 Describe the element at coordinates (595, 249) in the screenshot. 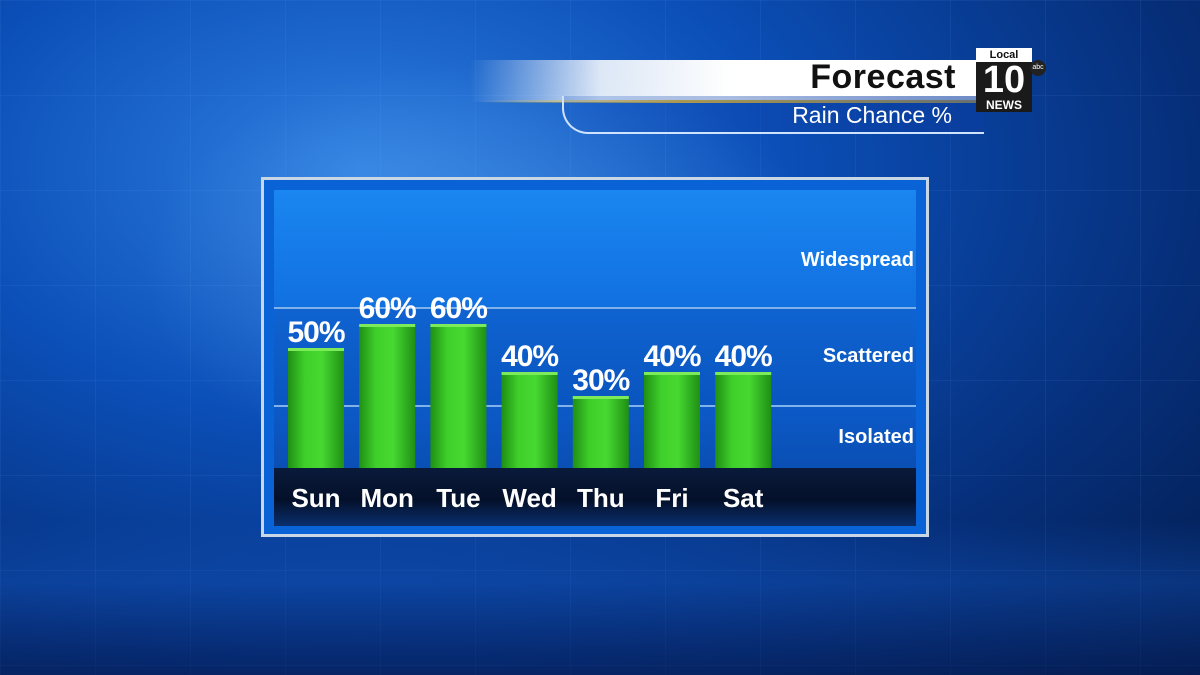

I see `zone-widespread` at that location.